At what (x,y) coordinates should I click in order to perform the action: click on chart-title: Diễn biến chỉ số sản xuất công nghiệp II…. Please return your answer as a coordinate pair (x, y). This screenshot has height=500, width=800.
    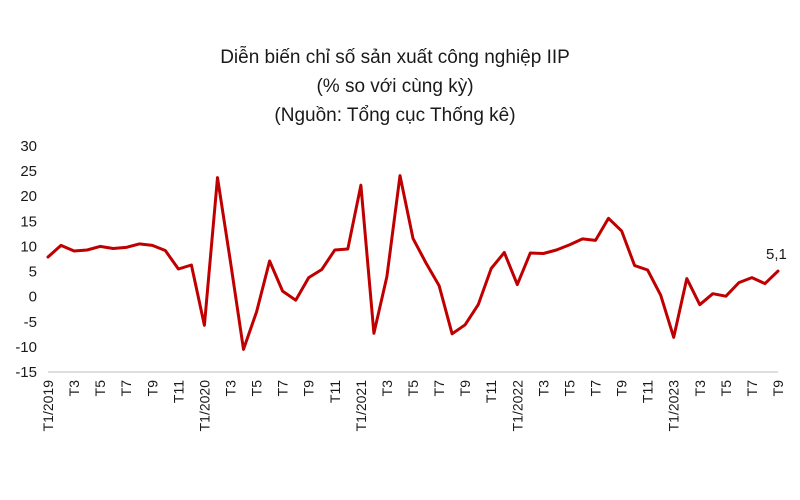
    Looking at the image, I should click on (395, 57).